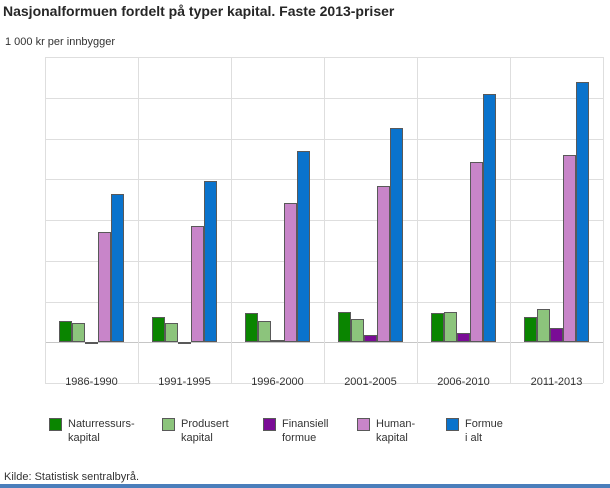 This screenshot has height=488, width=610. I want to click on legend-item-finansiell-formue: Finansiell formue, so click(295, 431).